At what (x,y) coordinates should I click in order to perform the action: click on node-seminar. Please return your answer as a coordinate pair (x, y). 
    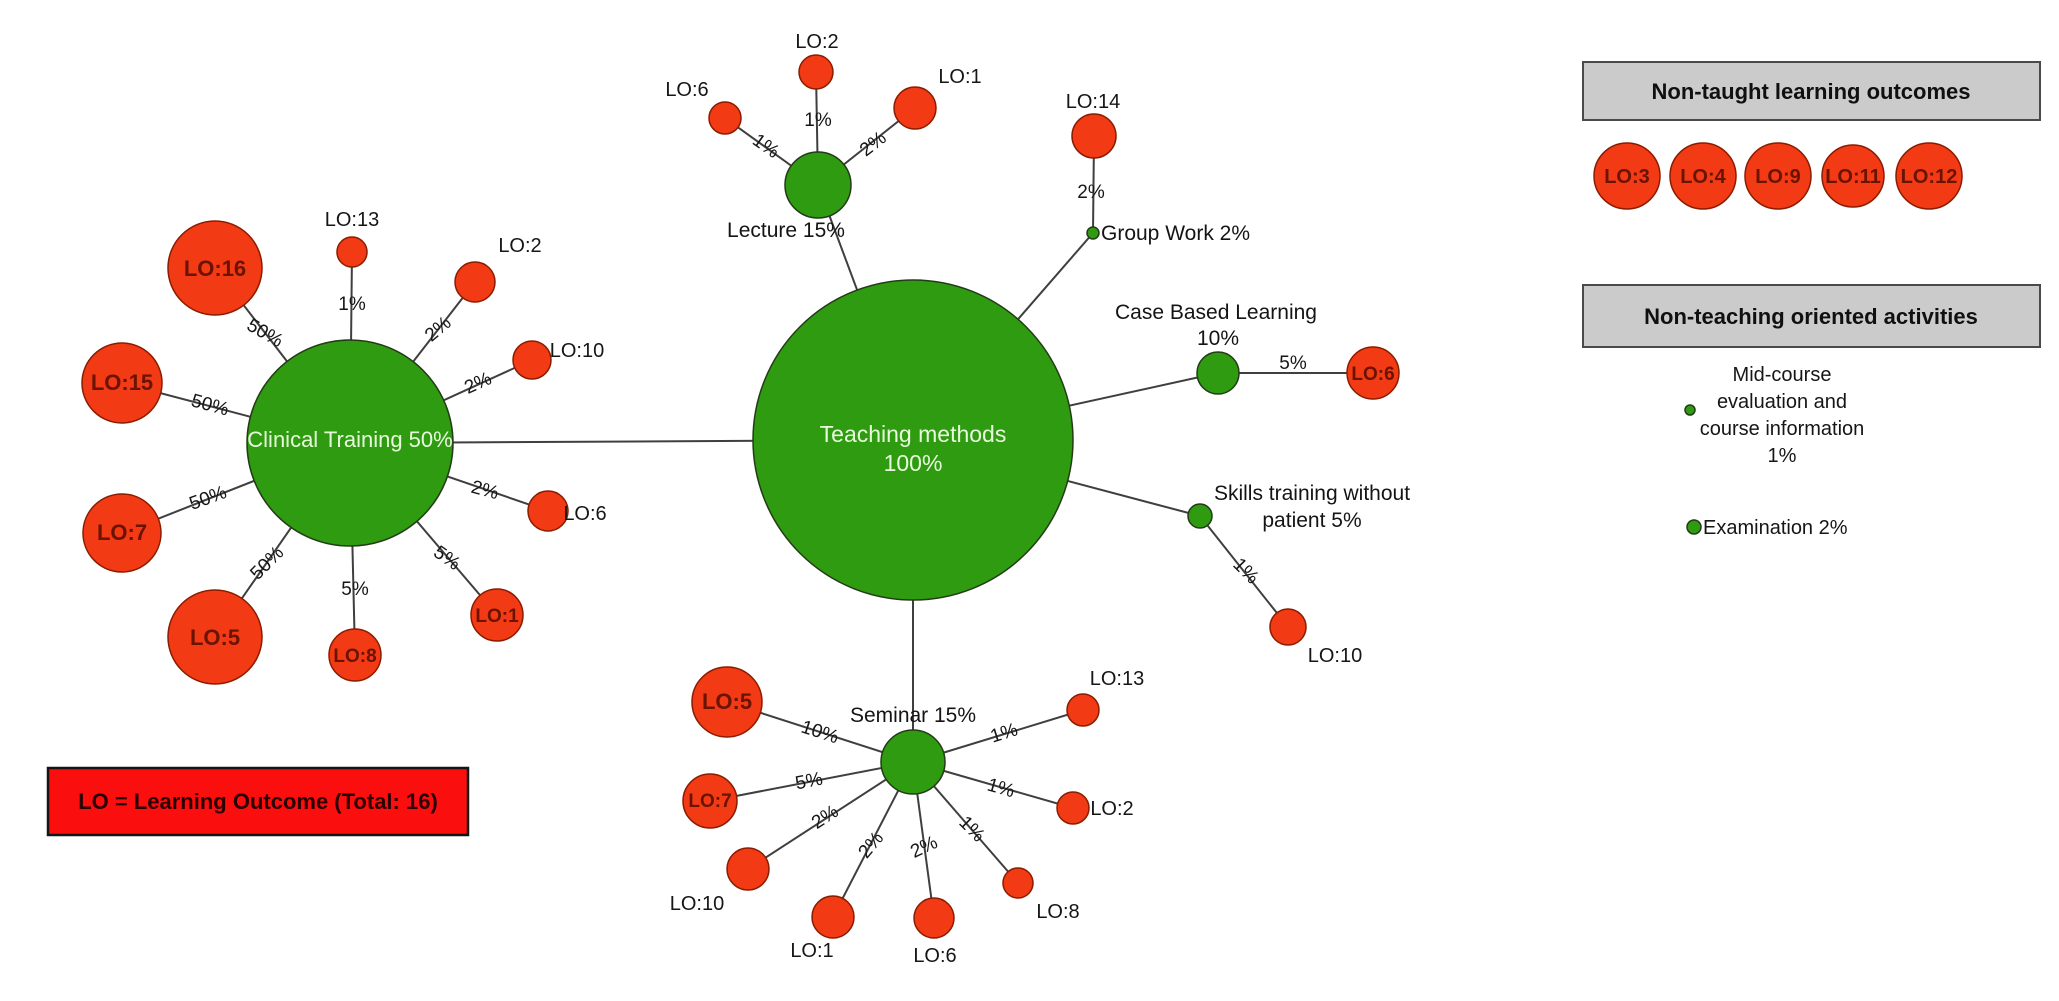
    Looking at the image, I should click on (913, 762).